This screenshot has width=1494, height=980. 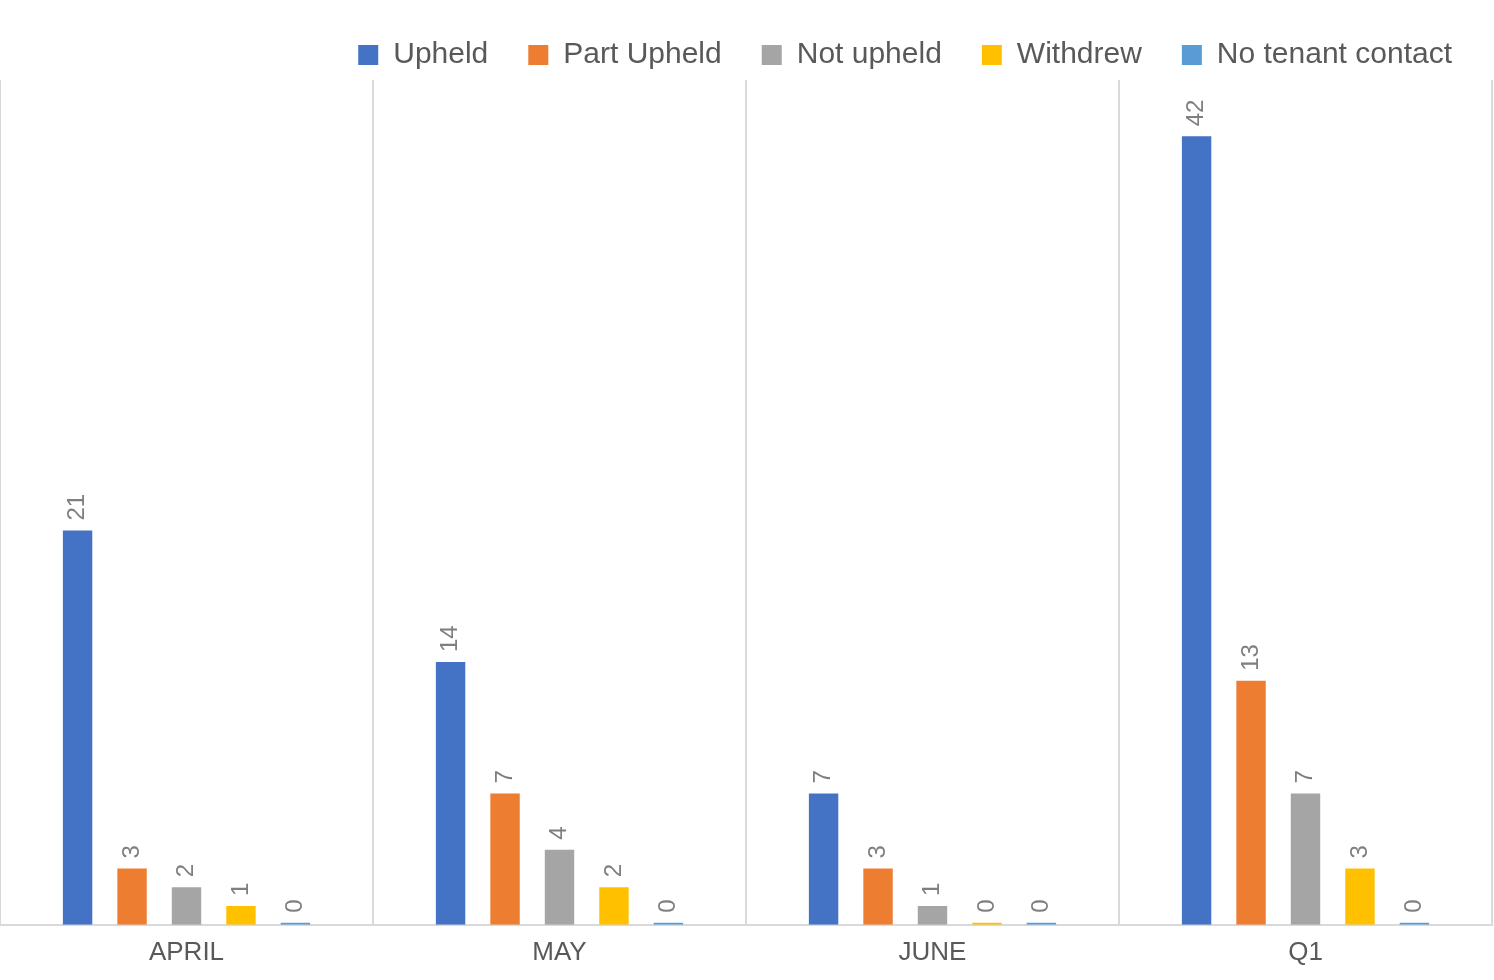 What do you see at coordinates (76, 507) in the screenshot?
I see `data-label: 21` at bounding box center [76, 507].